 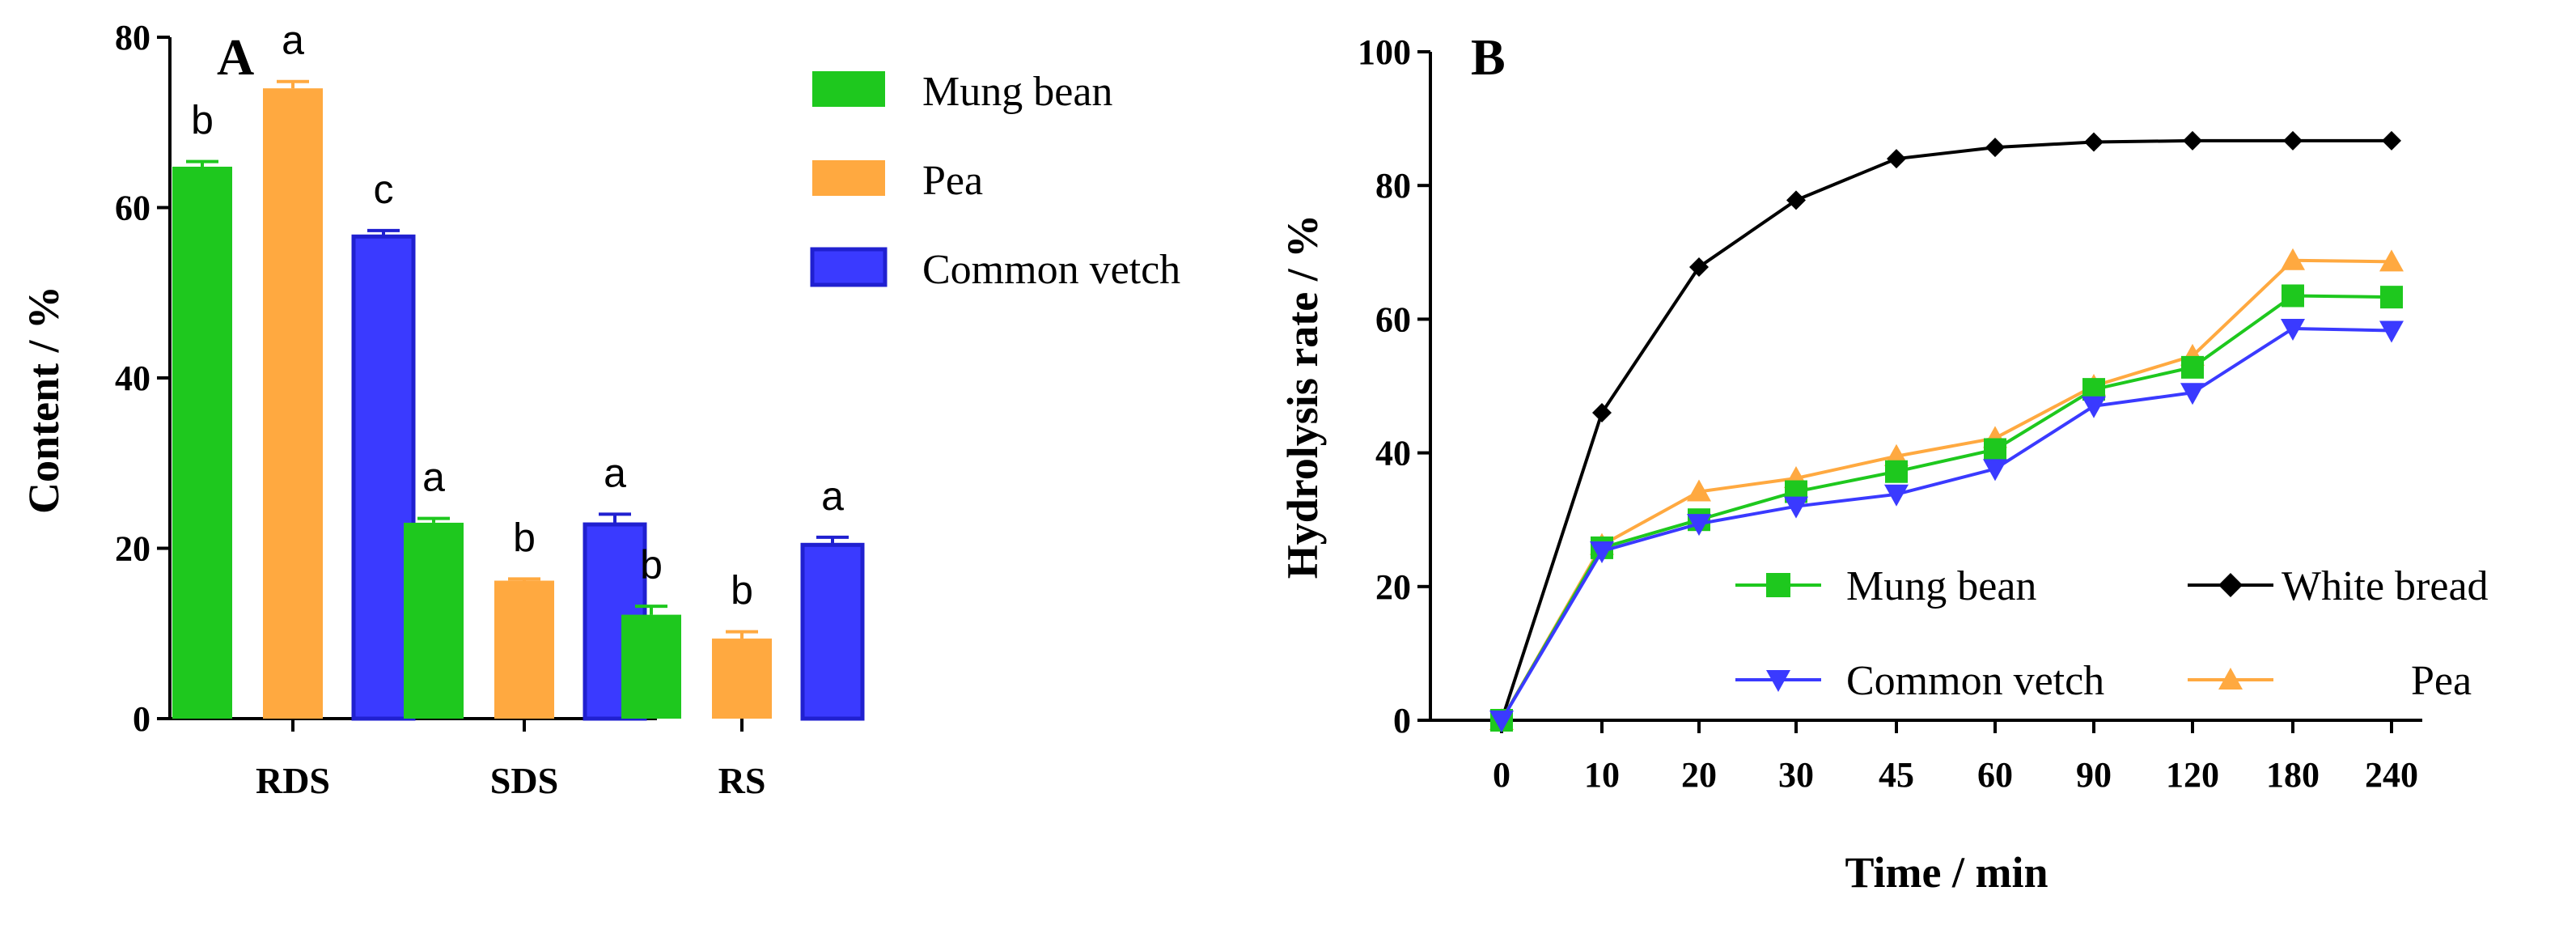 What do you see at coordinates (1699, 775) in the screenshot?
I see `panel-b-x-tick-label: 20` at bounding box center [1699, 775].